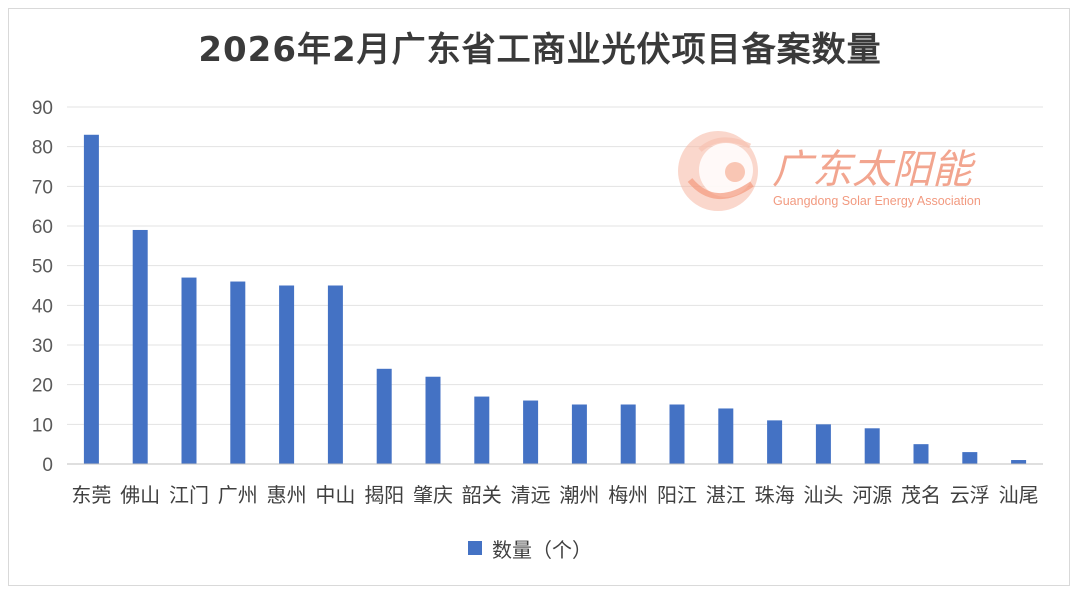  What do you see at coordinates (42, 386) in the screenshot?
I see `y-tick-label: 20` at bounding box center [42, 386].